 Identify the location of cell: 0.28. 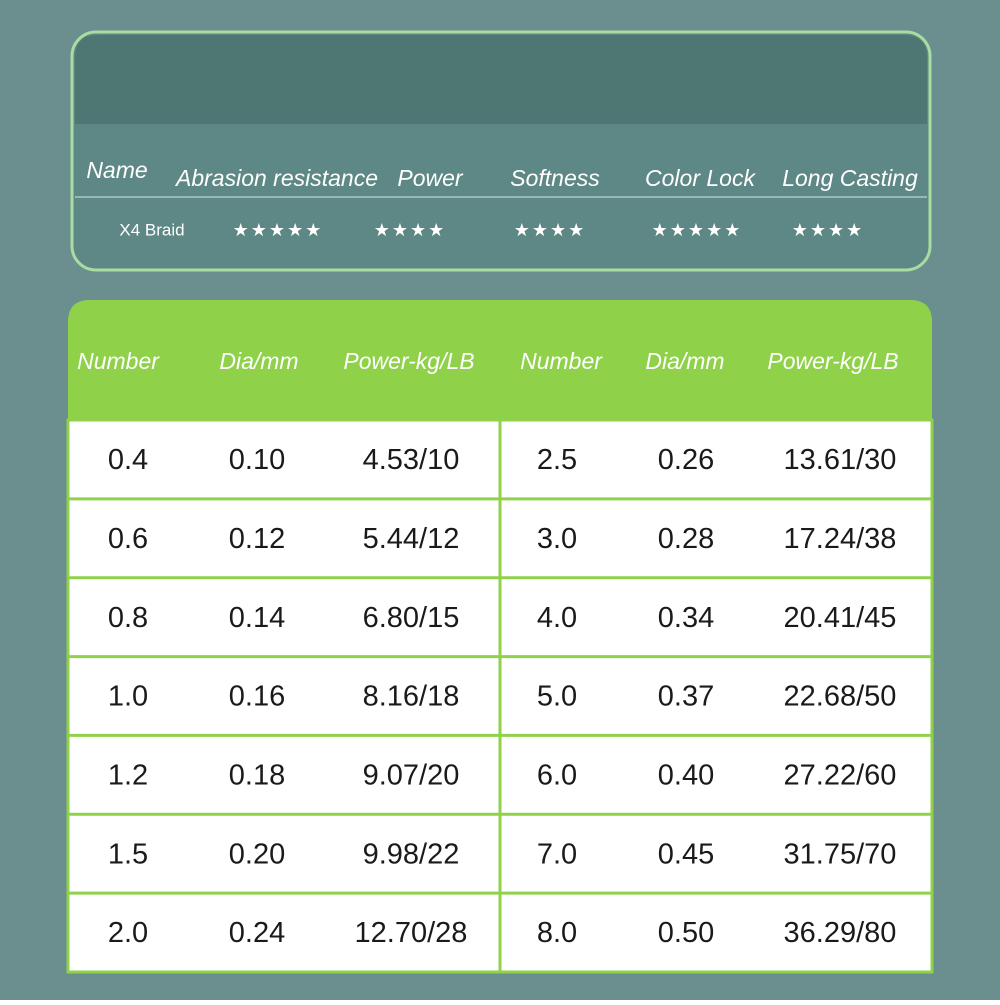
(686, 539).